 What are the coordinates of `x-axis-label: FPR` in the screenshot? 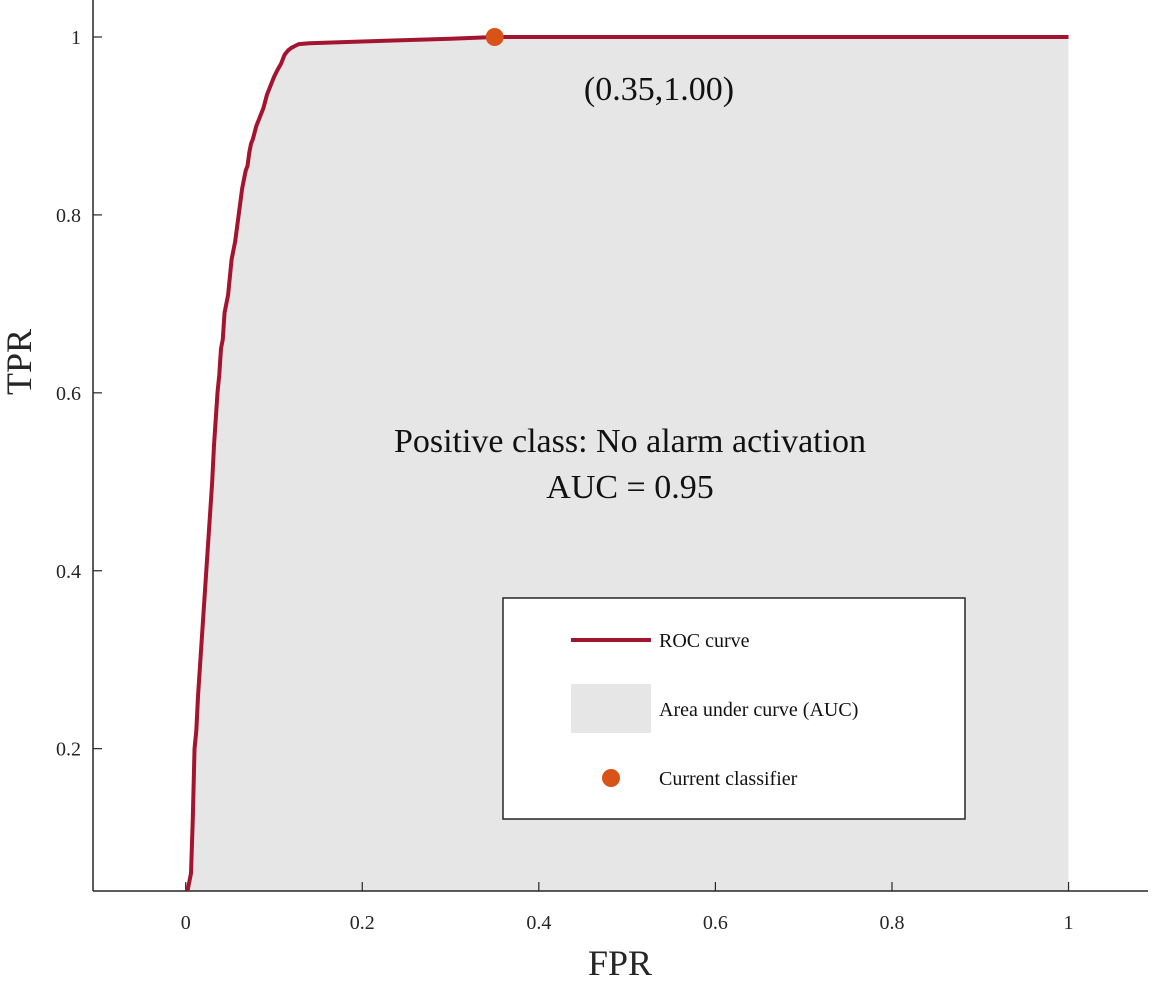 It's located at (620, 962).